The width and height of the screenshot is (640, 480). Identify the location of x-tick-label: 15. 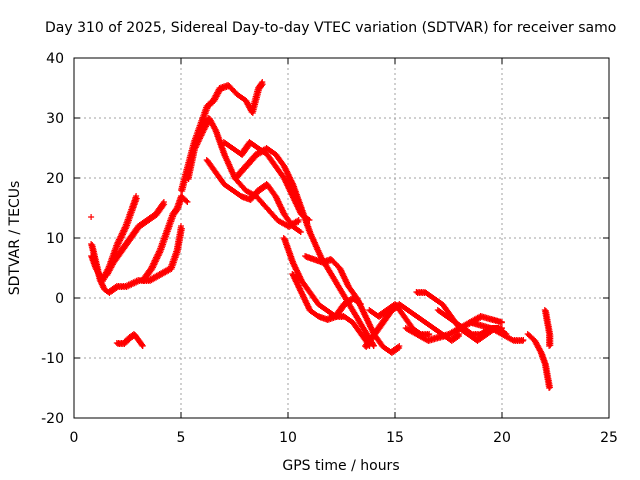
(395, 438).